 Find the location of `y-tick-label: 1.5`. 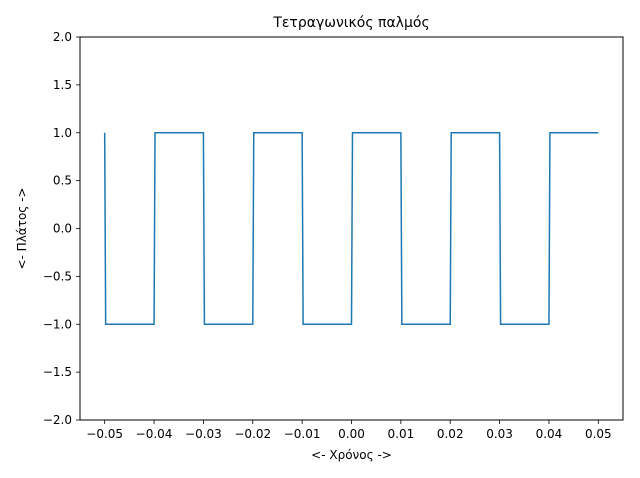

y-tick-label: 1.5 is located at coordinates (62, 85).